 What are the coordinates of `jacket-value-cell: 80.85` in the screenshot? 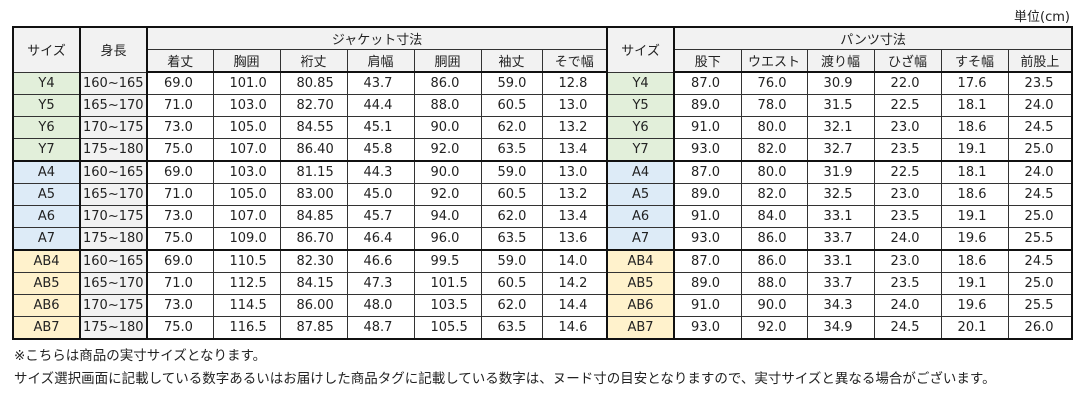 It's located at (313, 83).